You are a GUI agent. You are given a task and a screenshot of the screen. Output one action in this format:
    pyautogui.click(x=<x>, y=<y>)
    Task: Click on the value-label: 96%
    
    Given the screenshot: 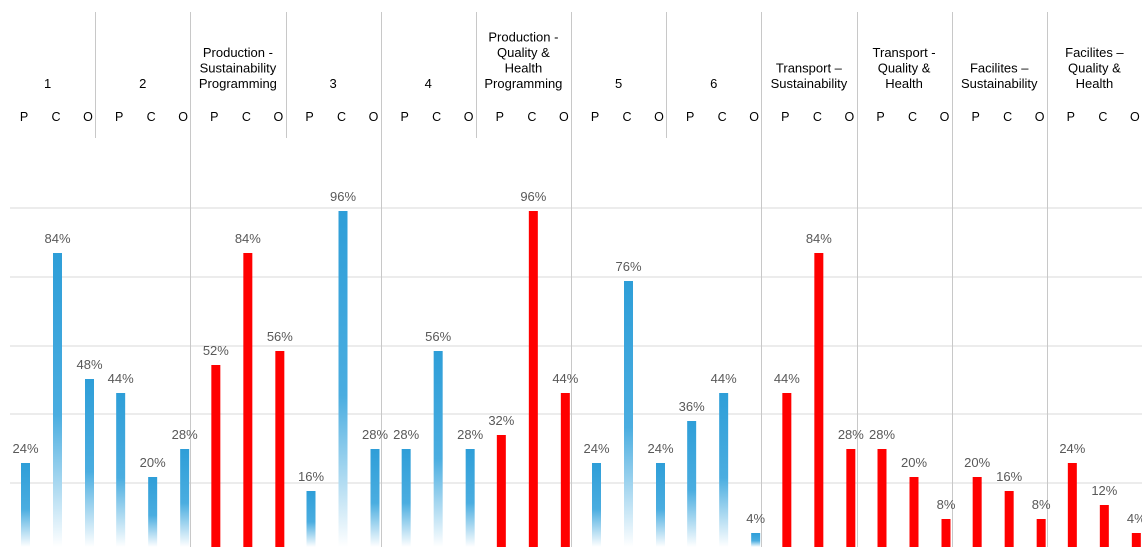 What is the action you would take?
    pyautogui.click(x=343, y=196)
    